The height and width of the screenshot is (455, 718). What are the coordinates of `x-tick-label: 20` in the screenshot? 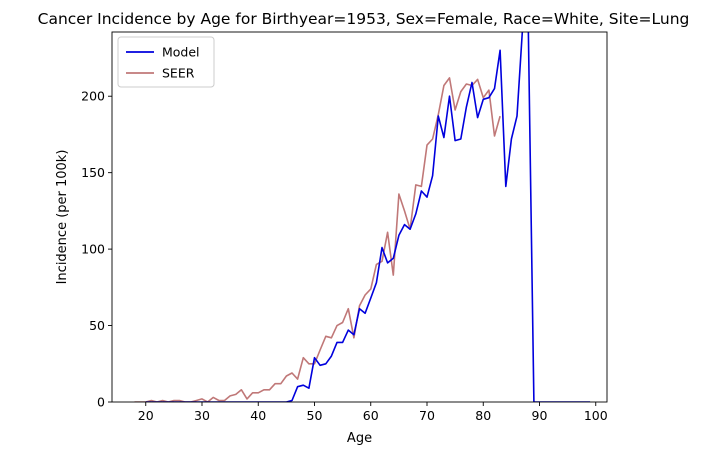 It's located at (146, 415).